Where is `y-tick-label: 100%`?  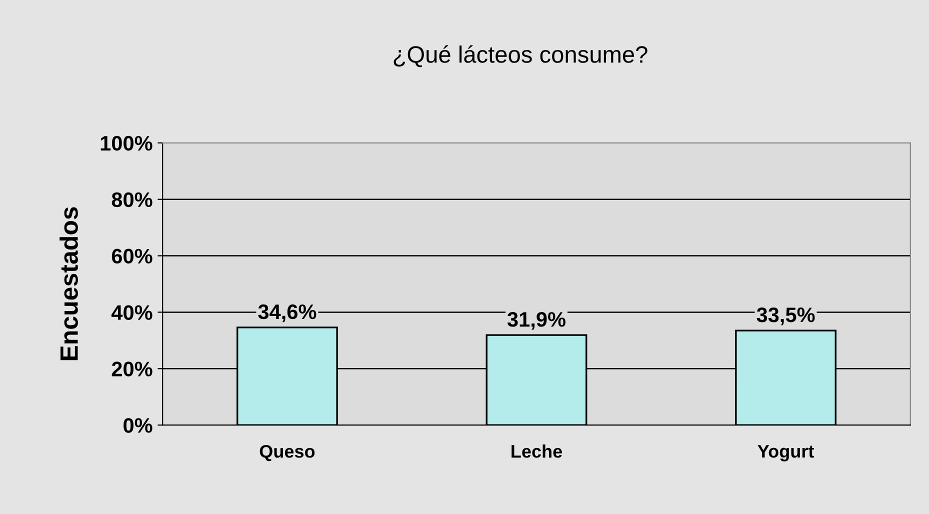
y-tick-label: 100% is located at coordinates (126, 143).